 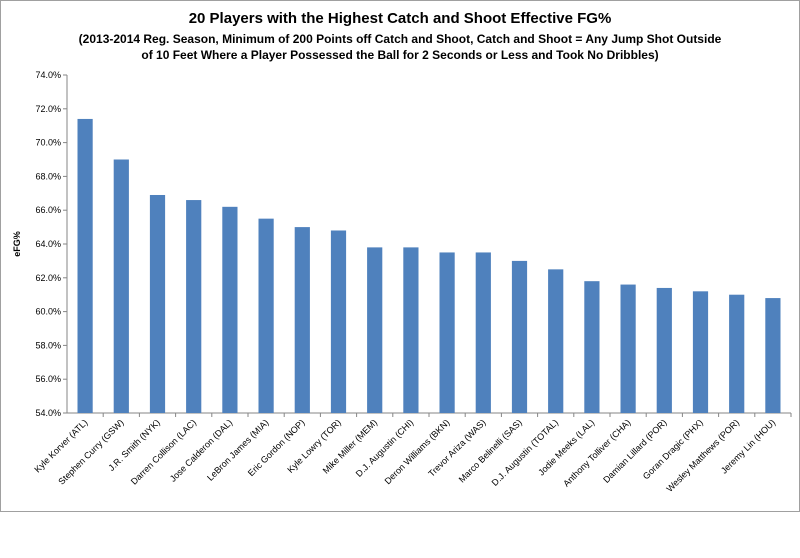 I want to click on x-tick-label: Jose Calderon (DAL), so click(x=201, y=450).